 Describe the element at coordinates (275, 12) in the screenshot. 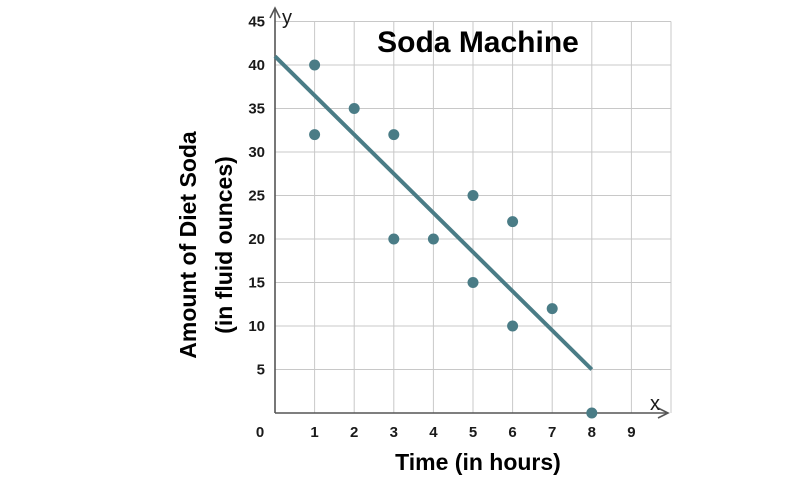

I see `y-axis-arrow` at that location.